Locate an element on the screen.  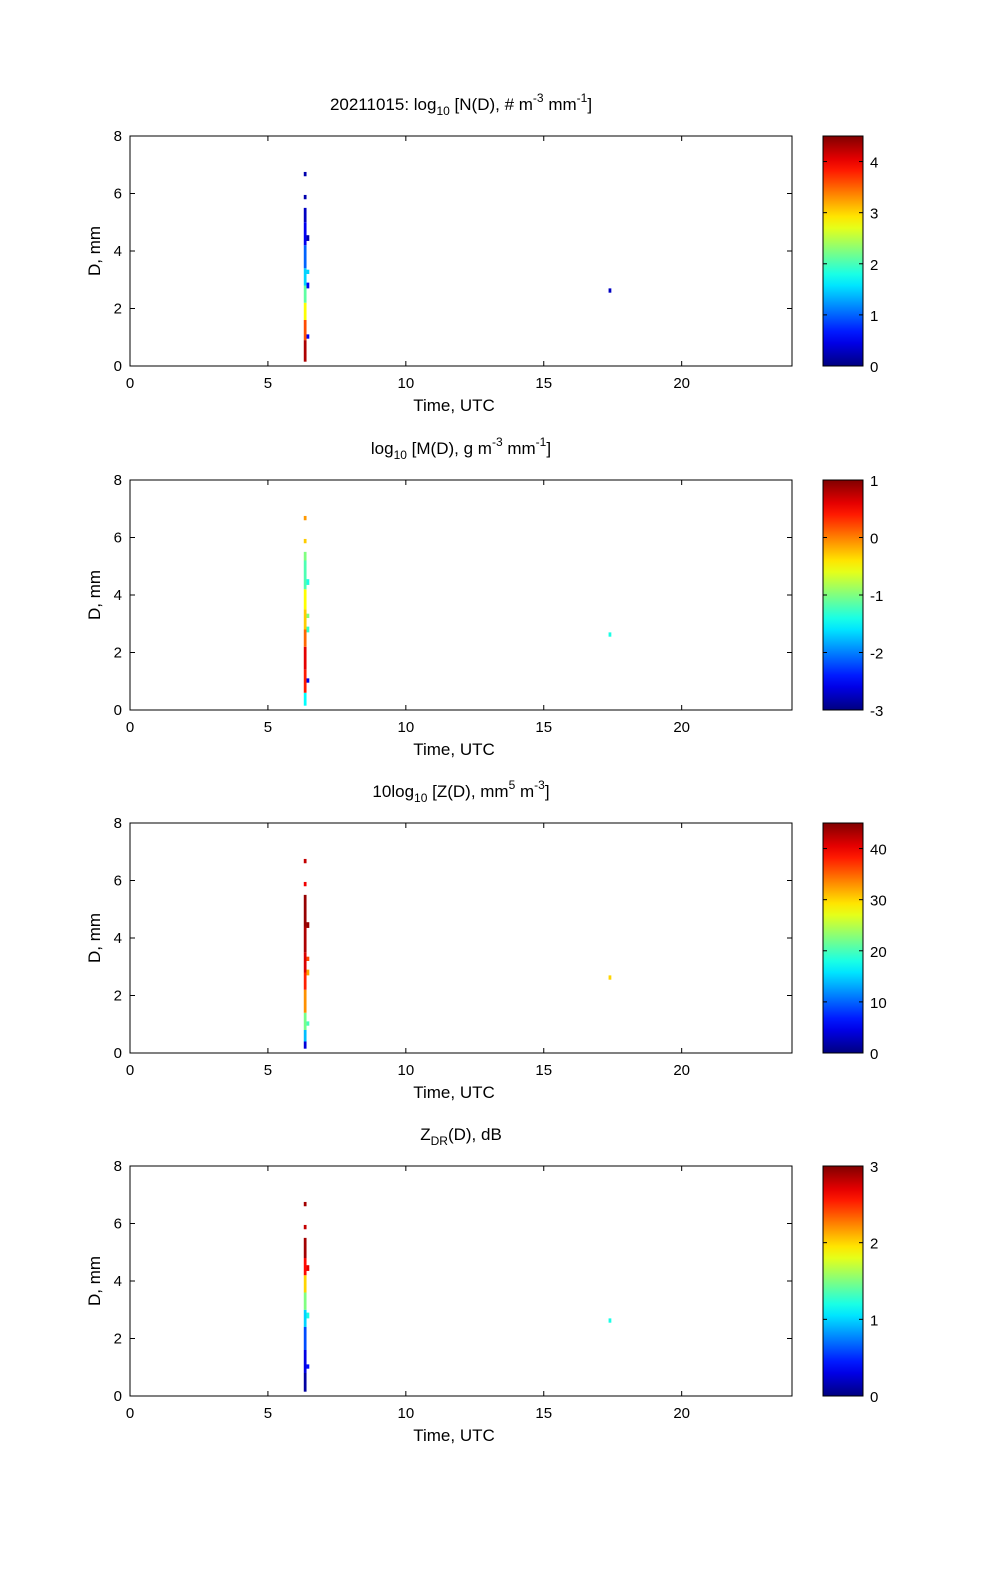
panel-title: log10 [M(D), g m-3 mm-1] is located at coordinates (461, 448).